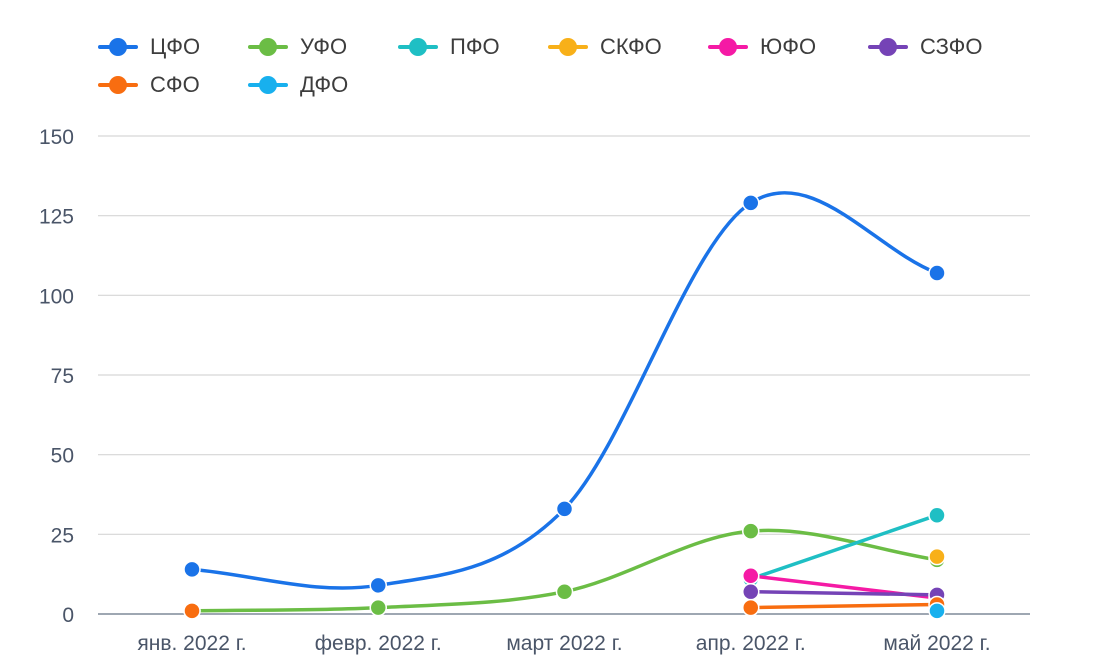 The width and height of the screenshot is (1110, 670). What do you see at coordinates (62, 535) in the screenshot?
I see `y-tick-label: 25` at bounding box center [62, 535].